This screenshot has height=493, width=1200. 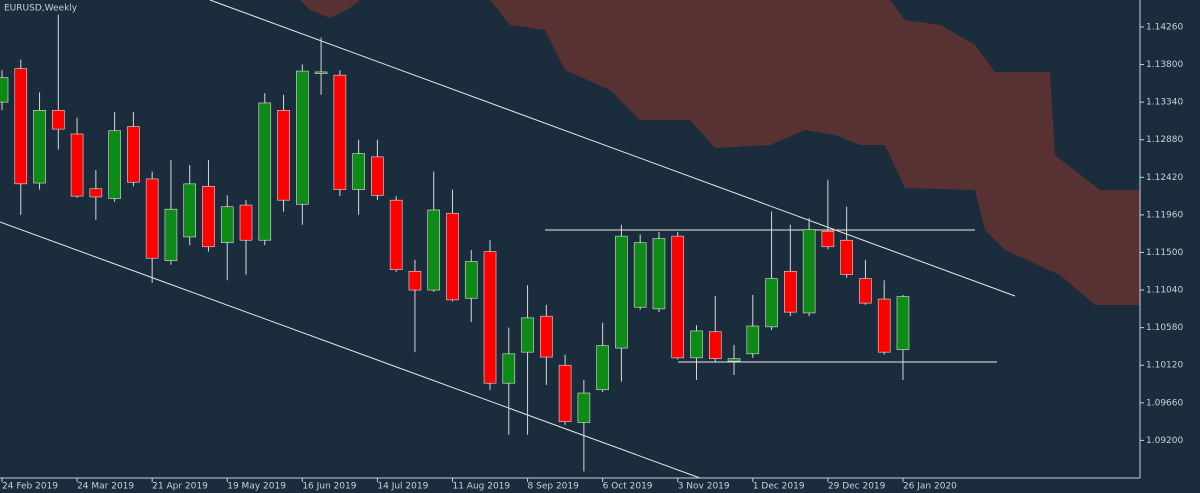 I want to click on cloud-piece, so click(x=330, y=9).